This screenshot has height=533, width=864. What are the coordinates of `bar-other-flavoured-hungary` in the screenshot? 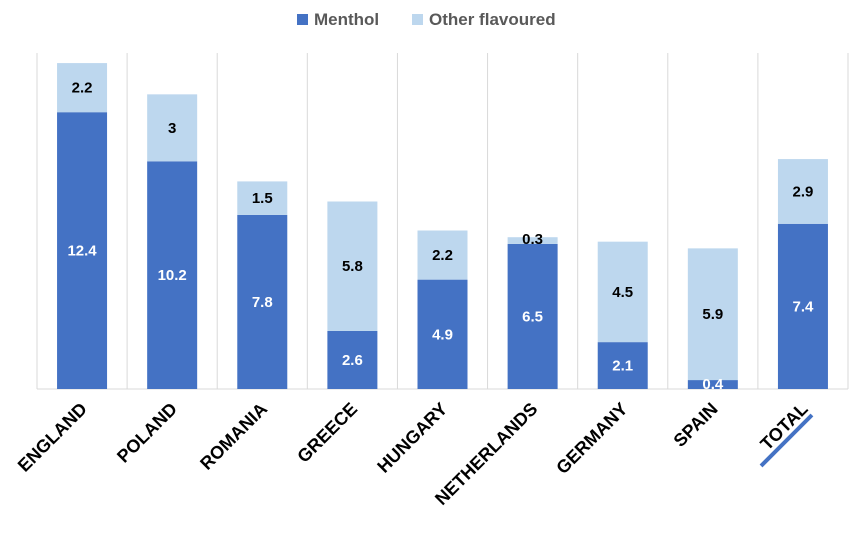 It's located at (442, 255).